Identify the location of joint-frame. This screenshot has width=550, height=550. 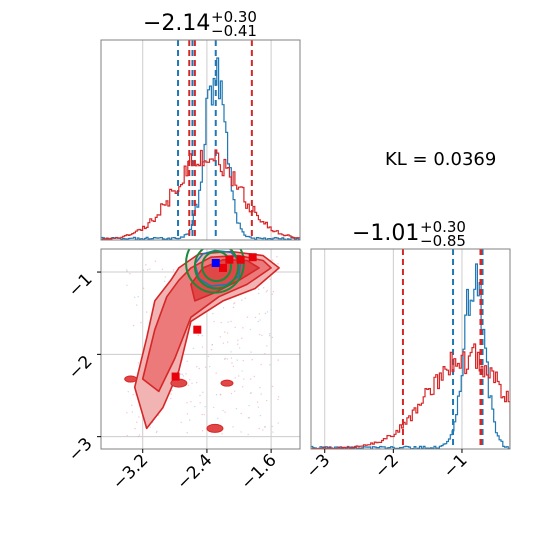
(200, 349).